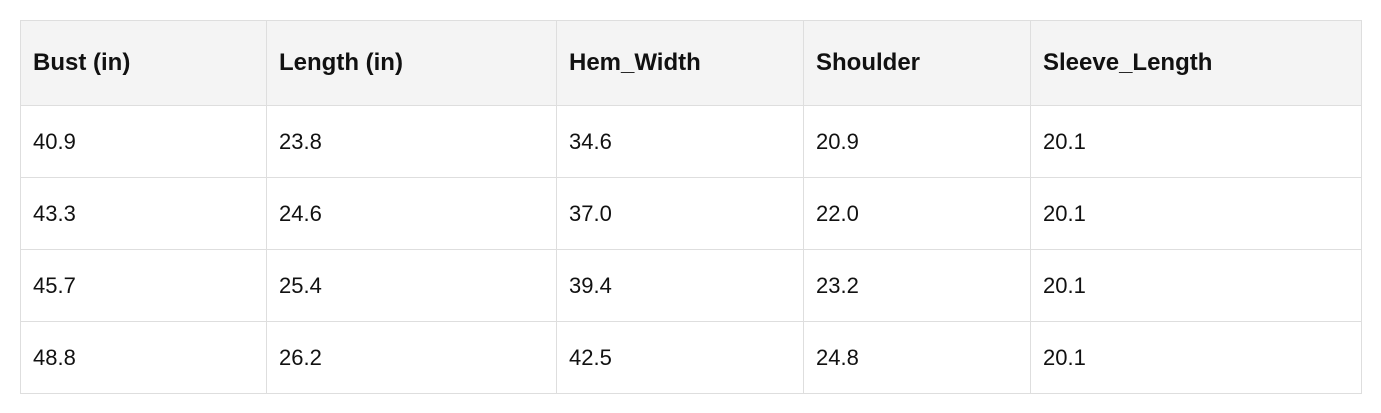 The width and height of the screenshot is (1381, 413). Describe the element at coordinates (680, 357) in the screenshot. I see `table-cell: 42.5` at that location.